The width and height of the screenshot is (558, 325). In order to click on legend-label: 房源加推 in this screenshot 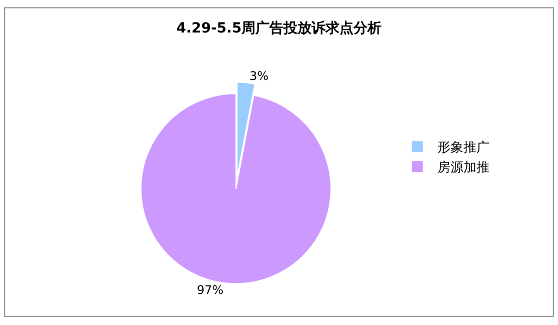, I will do `click(463, 168)`.